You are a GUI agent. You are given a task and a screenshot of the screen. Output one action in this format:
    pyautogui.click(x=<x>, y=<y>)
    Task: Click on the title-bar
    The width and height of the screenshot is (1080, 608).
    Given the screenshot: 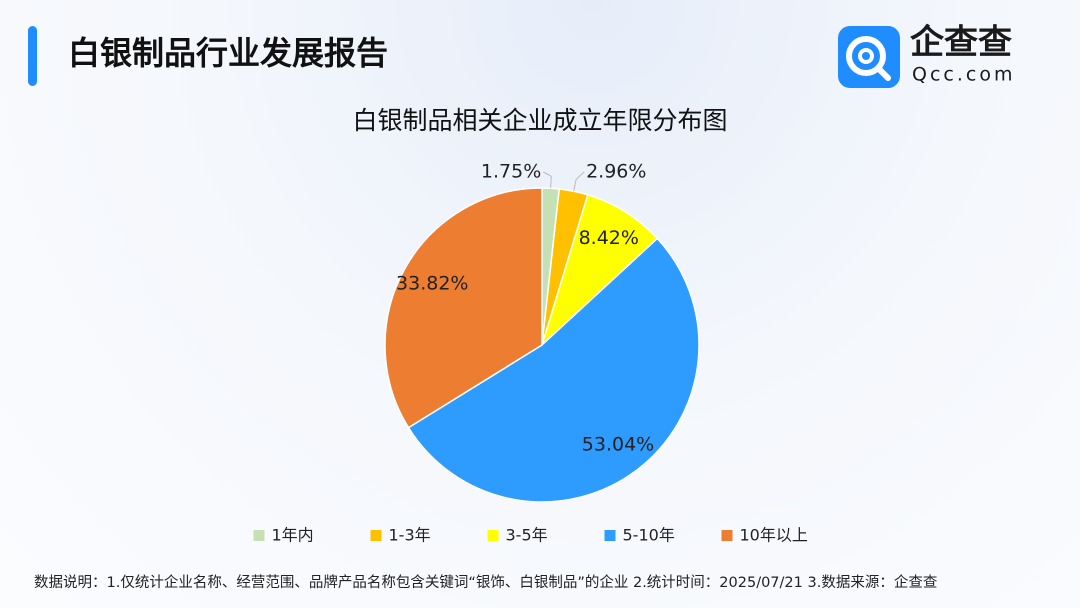 What is the action you would take?
    pyautogui.click(x=32, y=56)
    